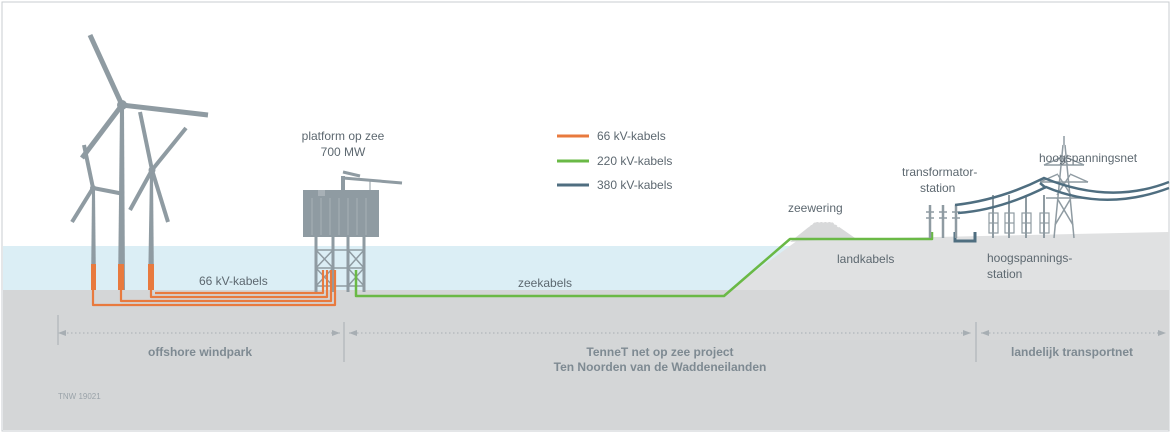  What do you see at coordinates (609, 338) in the screenshot?
I see `zone-divider-lines` at bounding box center [609, 338].